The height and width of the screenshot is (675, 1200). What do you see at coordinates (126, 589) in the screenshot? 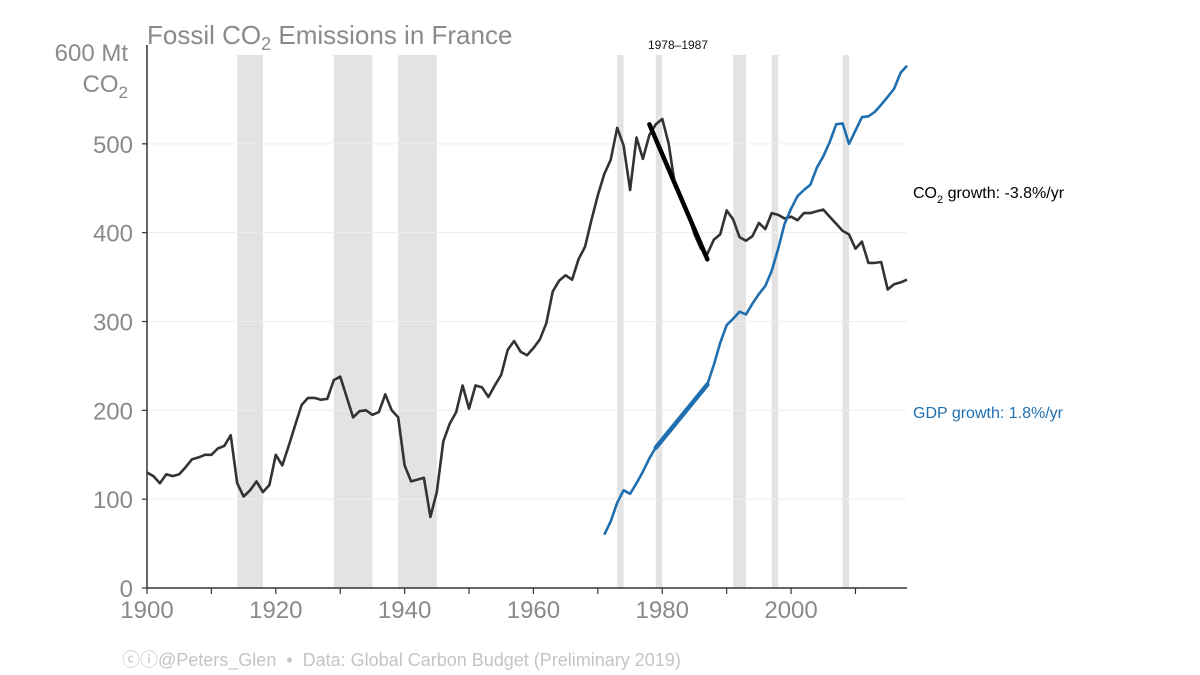
I see `y-tick-label-0: 0` at bounding box center [126, 589].